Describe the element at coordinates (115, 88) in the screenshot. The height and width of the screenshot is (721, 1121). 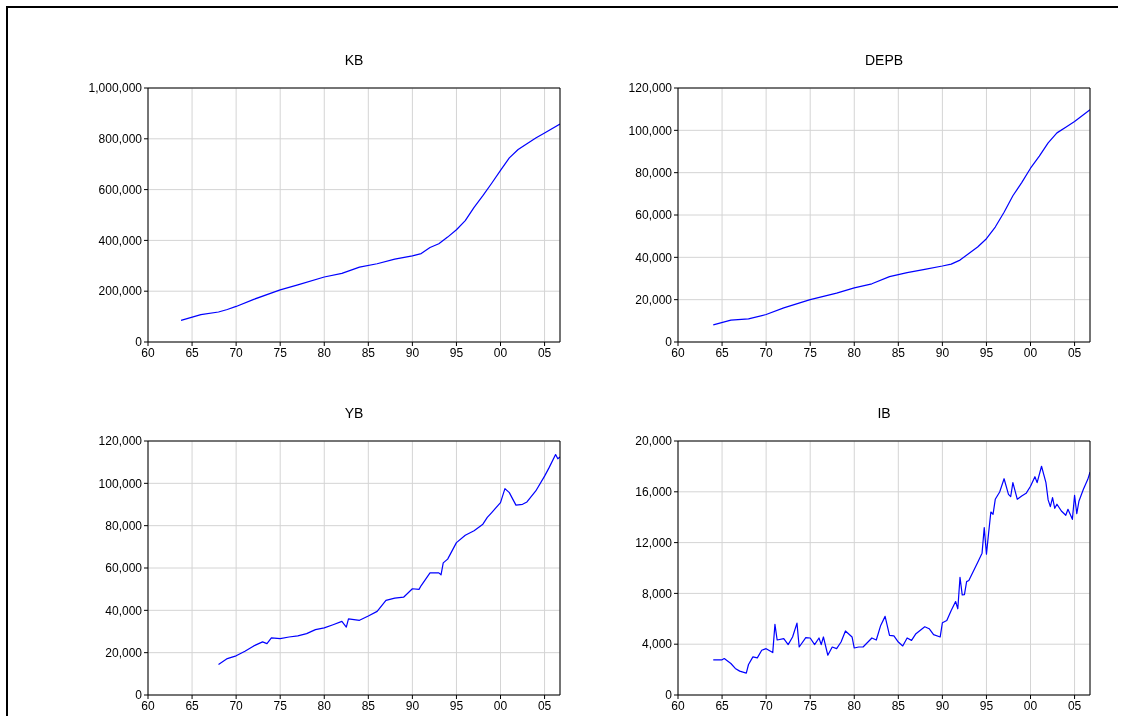
I see `y-tick-label: 1,000,000` at that location.